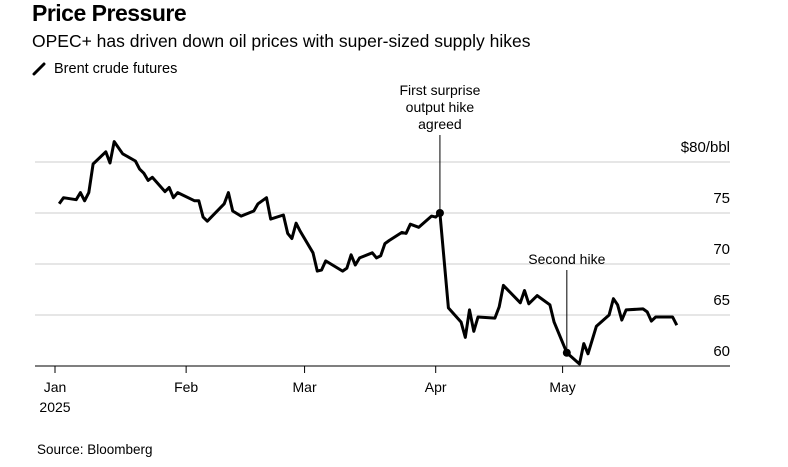 Image resolution: width=788 pixels, height=467 pixels. What do you see at coordinates (440, 124) in the screenshot?
I see `annotation-text: agreed` at bounding box center [440, 124].